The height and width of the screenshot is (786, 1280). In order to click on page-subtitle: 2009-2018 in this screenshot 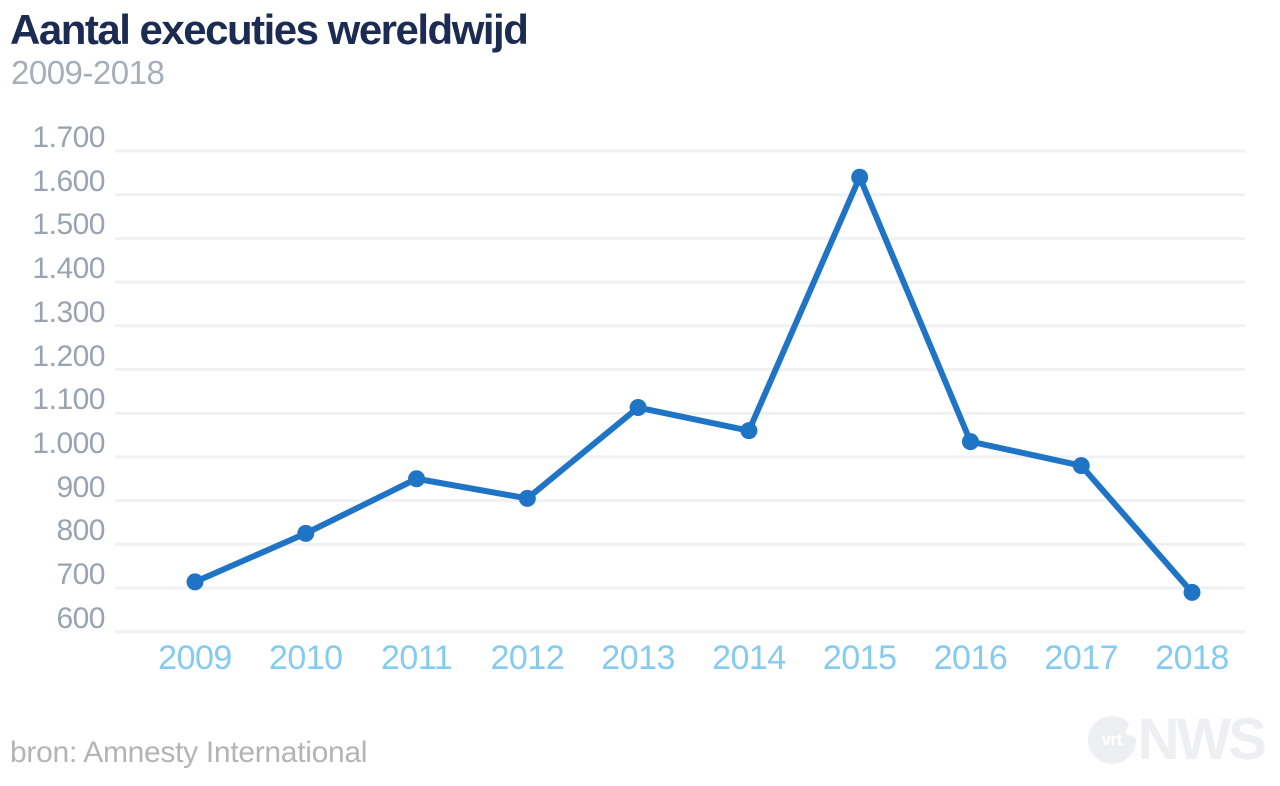, I will do `click(88, 72)`.